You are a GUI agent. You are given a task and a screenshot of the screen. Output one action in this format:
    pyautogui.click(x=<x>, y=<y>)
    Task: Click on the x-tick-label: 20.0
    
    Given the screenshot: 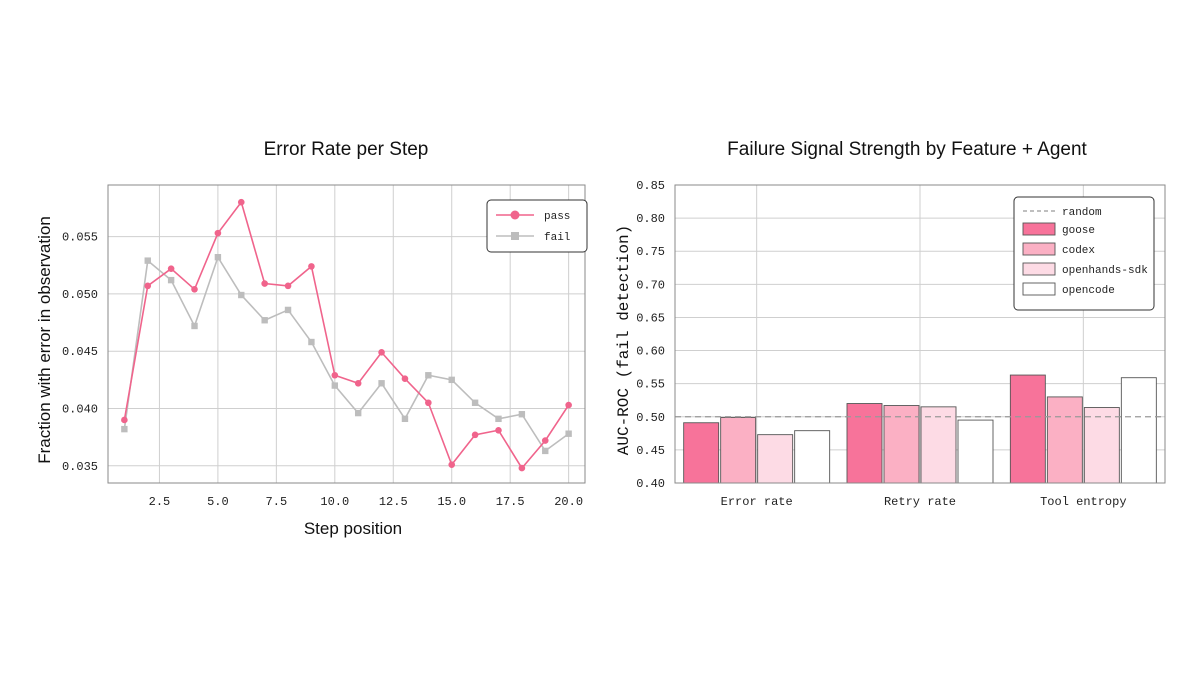 What is the action you would take?
    pyautogui.click(x=568, y=502)
    